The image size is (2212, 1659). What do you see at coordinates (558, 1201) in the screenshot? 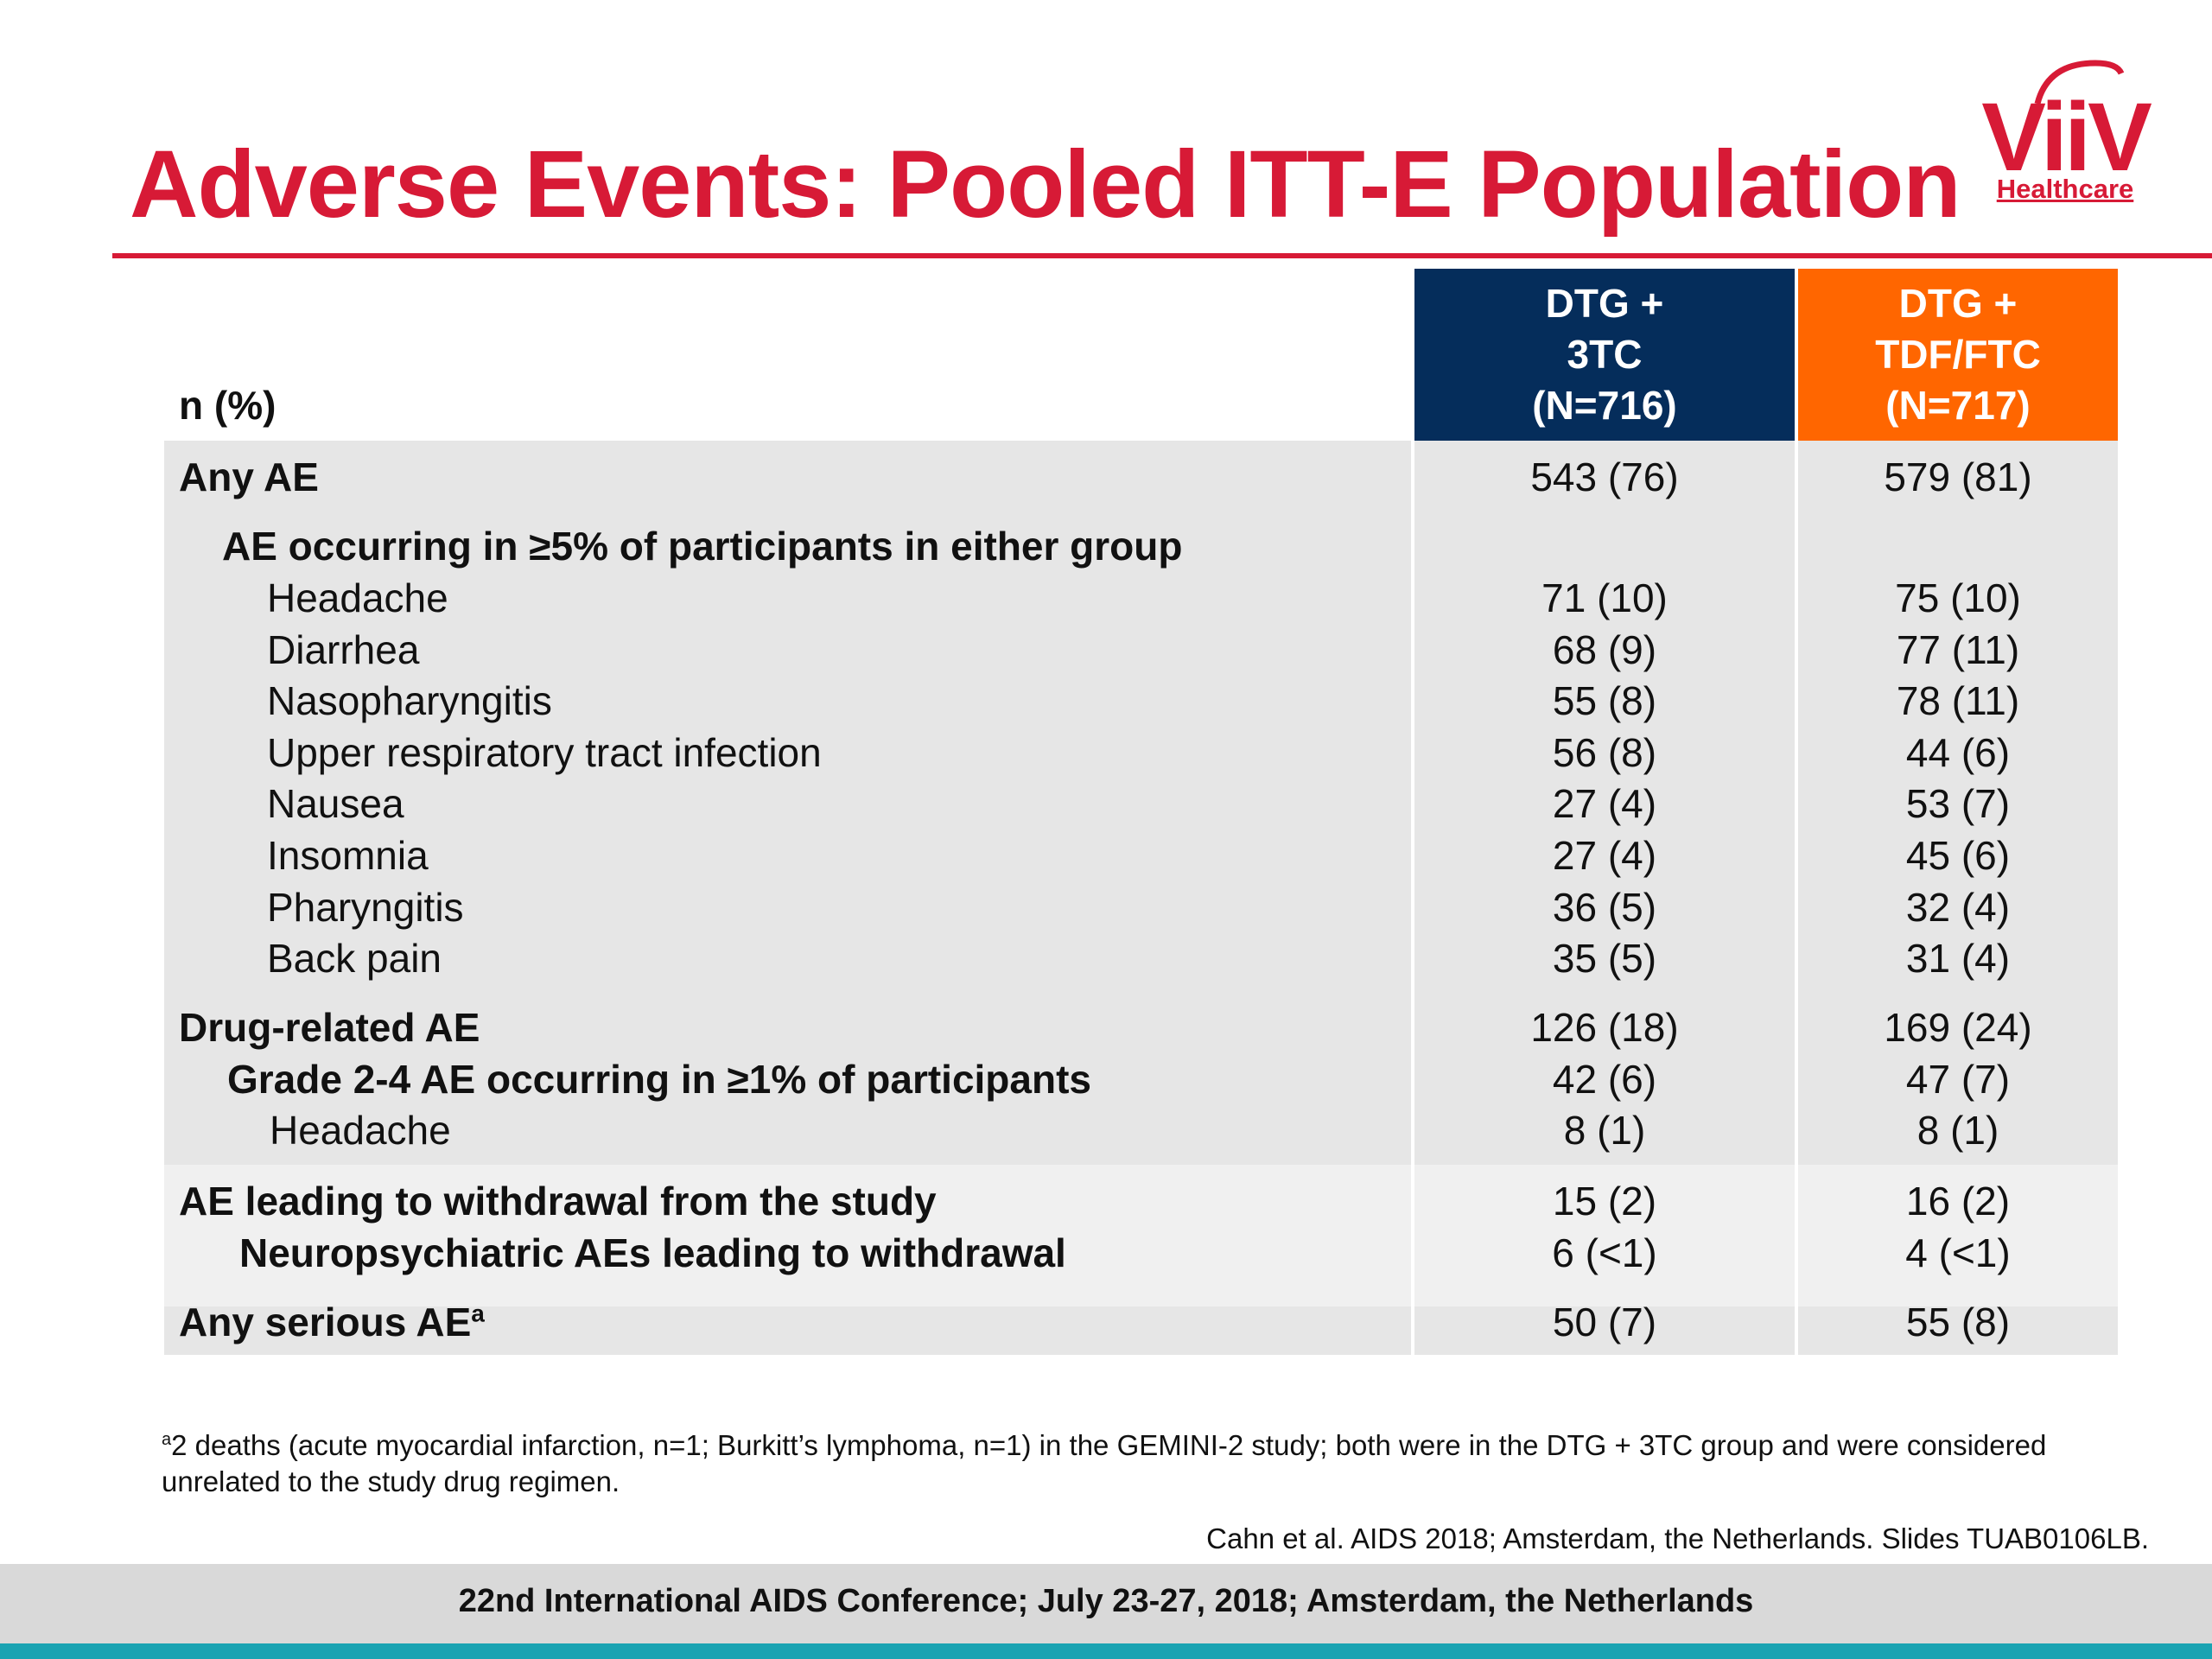
I see `row-label: AE leading to withdrawal from the study` at bounding box center [558, 1201].